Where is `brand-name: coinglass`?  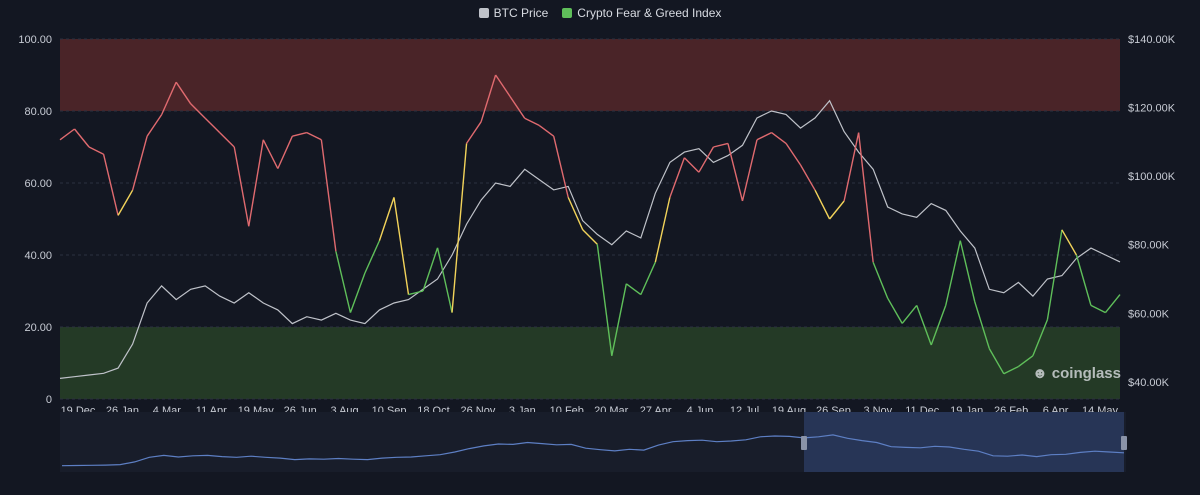 brand-name: coinglass is located at coordinates (1086, 373).